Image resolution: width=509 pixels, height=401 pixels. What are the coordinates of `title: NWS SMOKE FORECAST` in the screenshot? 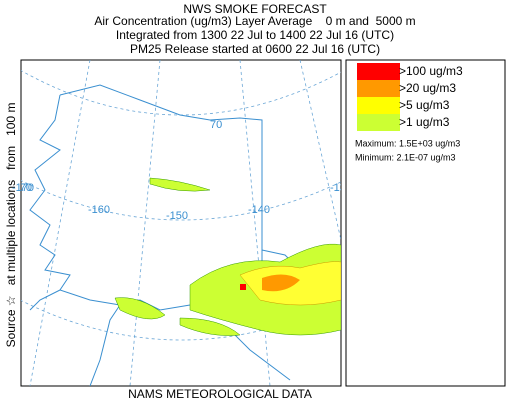 It's located at (255, 9).